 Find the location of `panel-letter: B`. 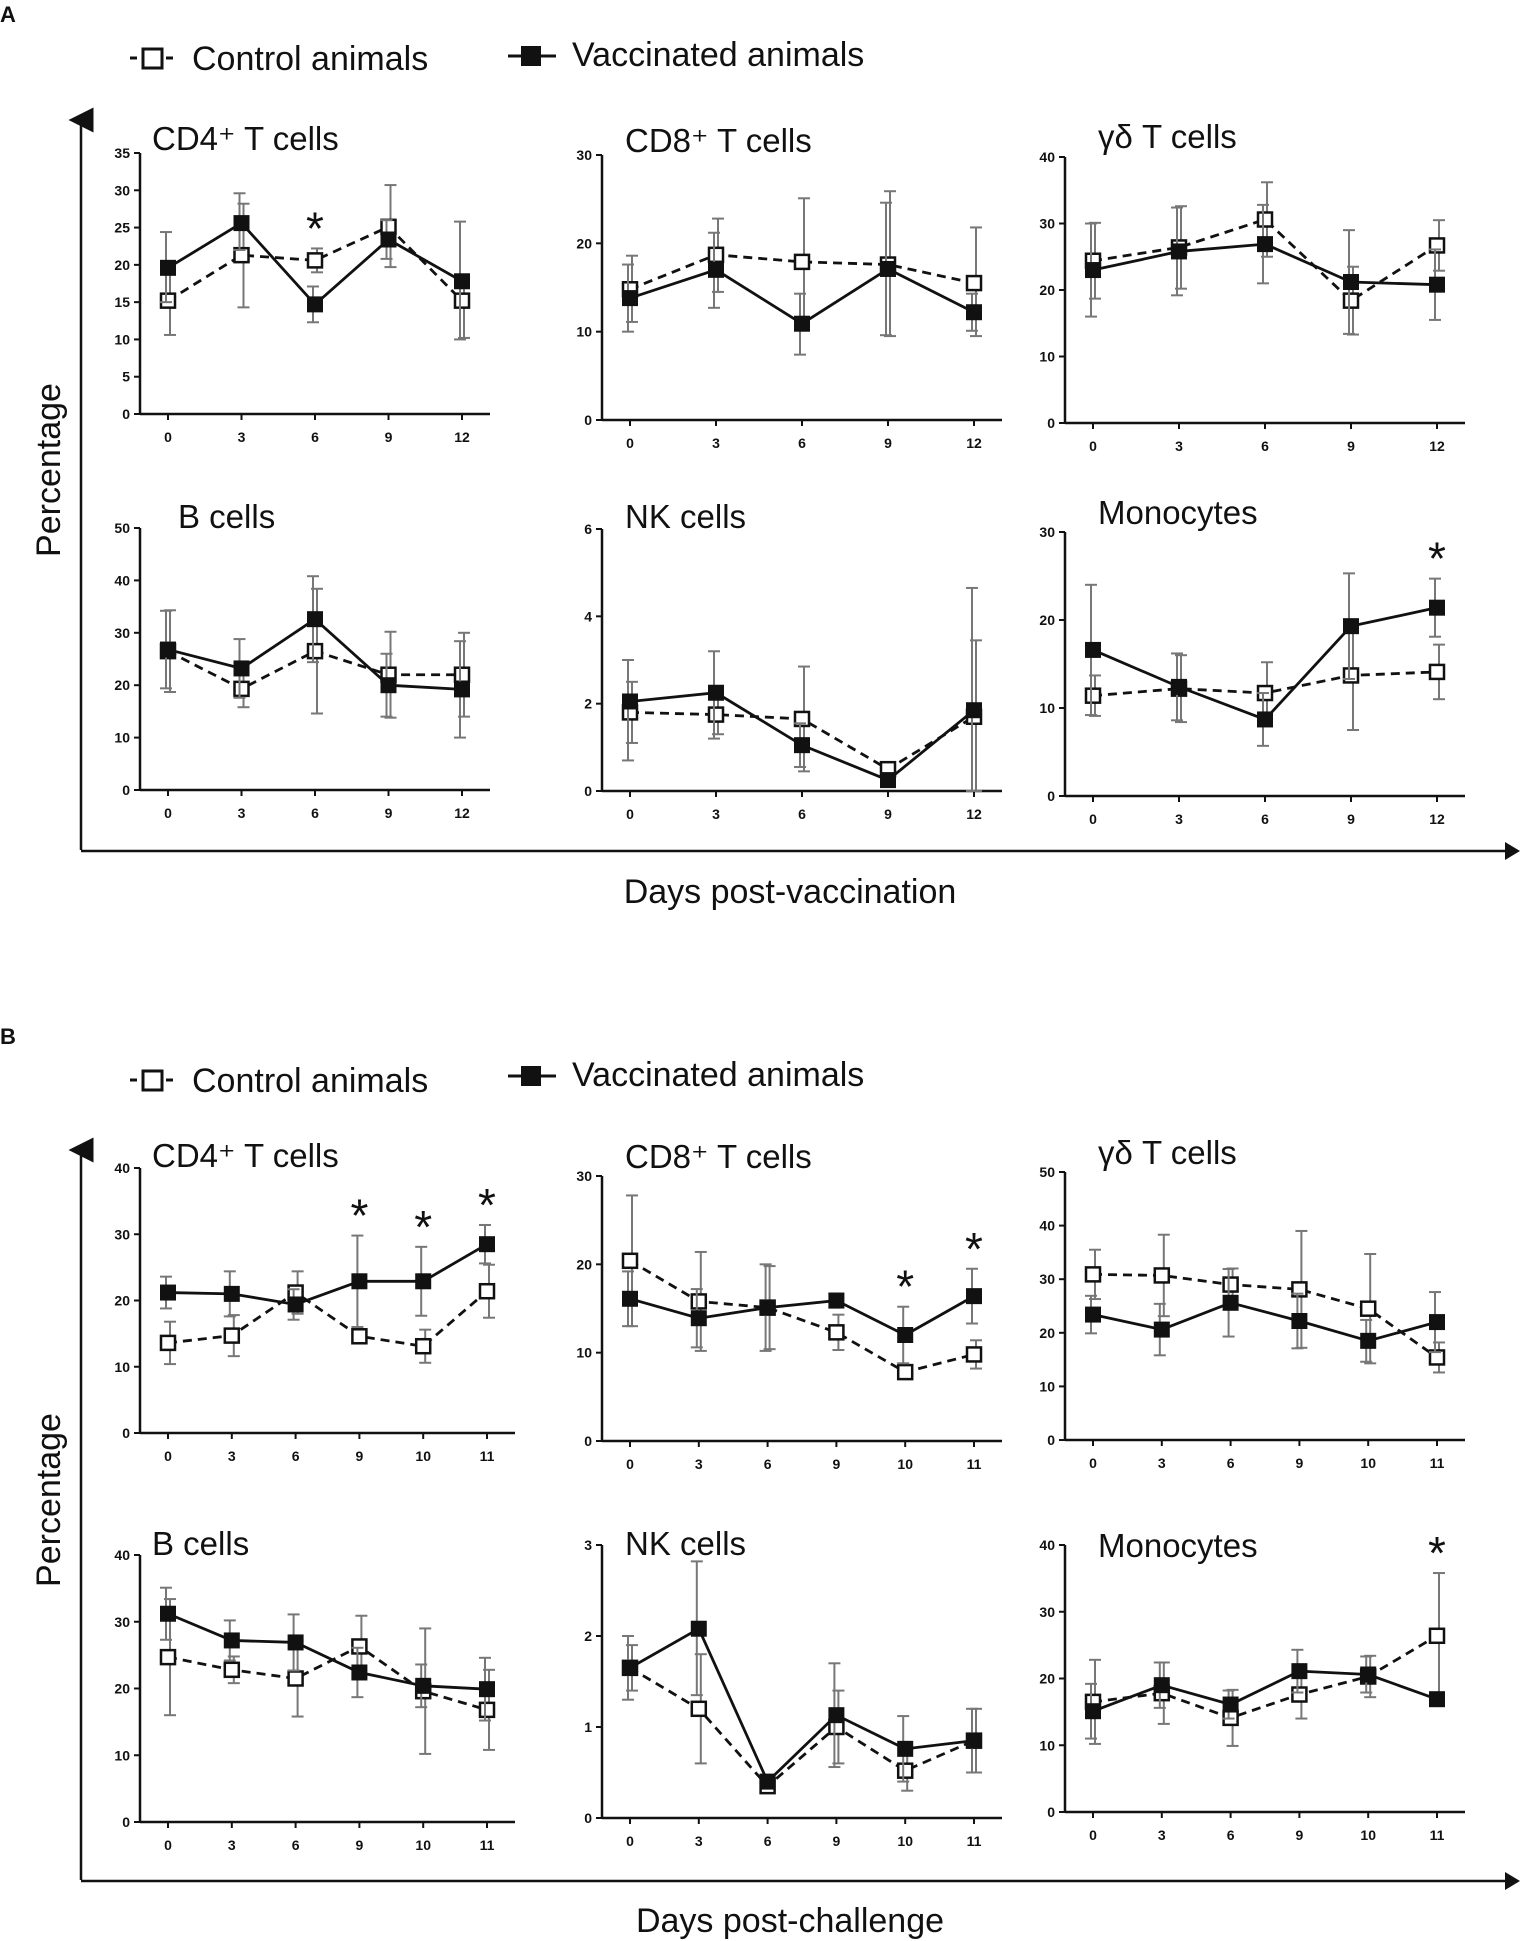

panel-letter: B is located at coordinates (8, 1036).